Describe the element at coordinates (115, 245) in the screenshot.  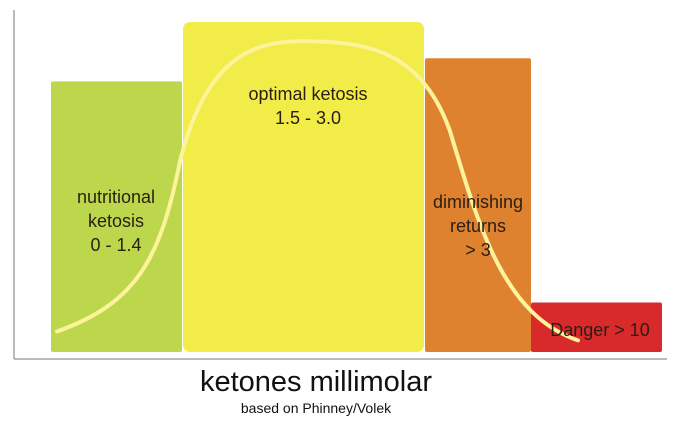
I see `nutritional-ketosis-label-line: 0 - 1.4` at that location.